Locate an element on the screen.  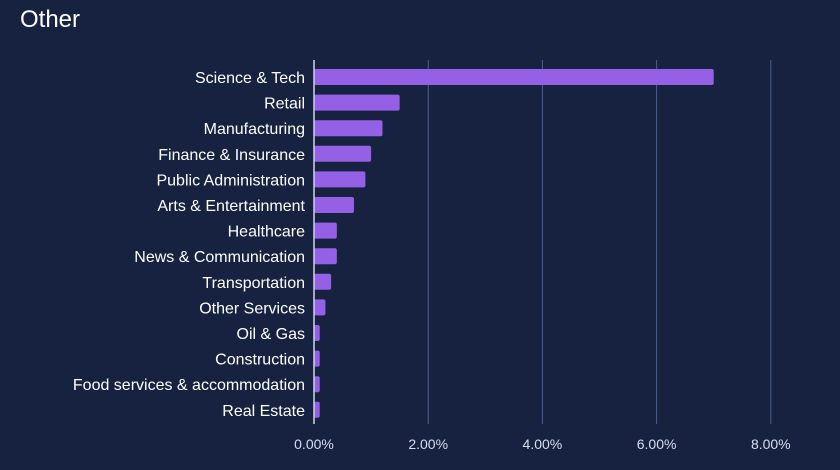
category-label-9: Other Services is located at coordinates (252, 308).